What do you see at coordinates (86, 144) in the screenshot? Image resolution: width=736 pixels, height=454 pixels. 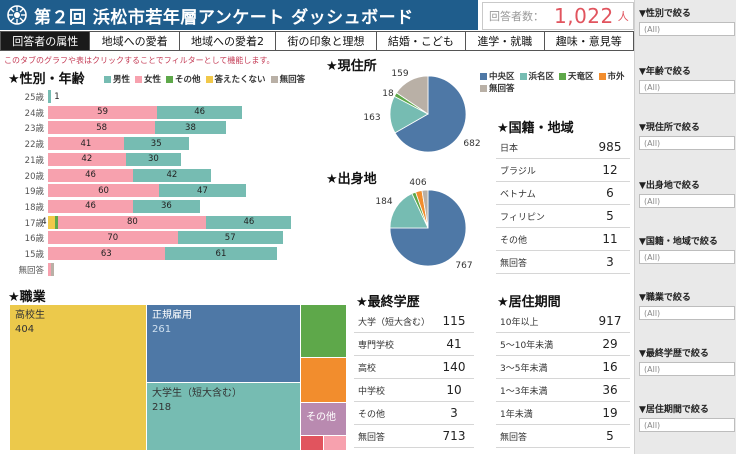 I see `age-bar-segment: 41` at bounding box center [86, 144].